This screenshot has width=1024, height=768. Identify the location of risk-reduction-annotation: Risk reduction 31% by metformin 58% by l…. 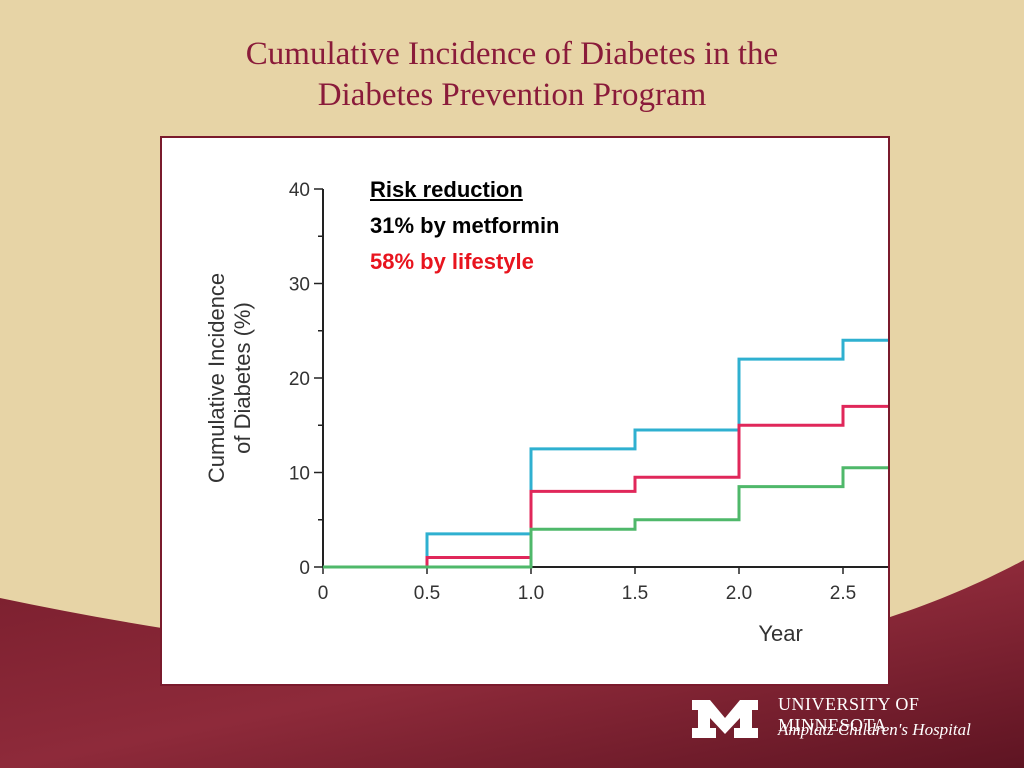
(465, 226).